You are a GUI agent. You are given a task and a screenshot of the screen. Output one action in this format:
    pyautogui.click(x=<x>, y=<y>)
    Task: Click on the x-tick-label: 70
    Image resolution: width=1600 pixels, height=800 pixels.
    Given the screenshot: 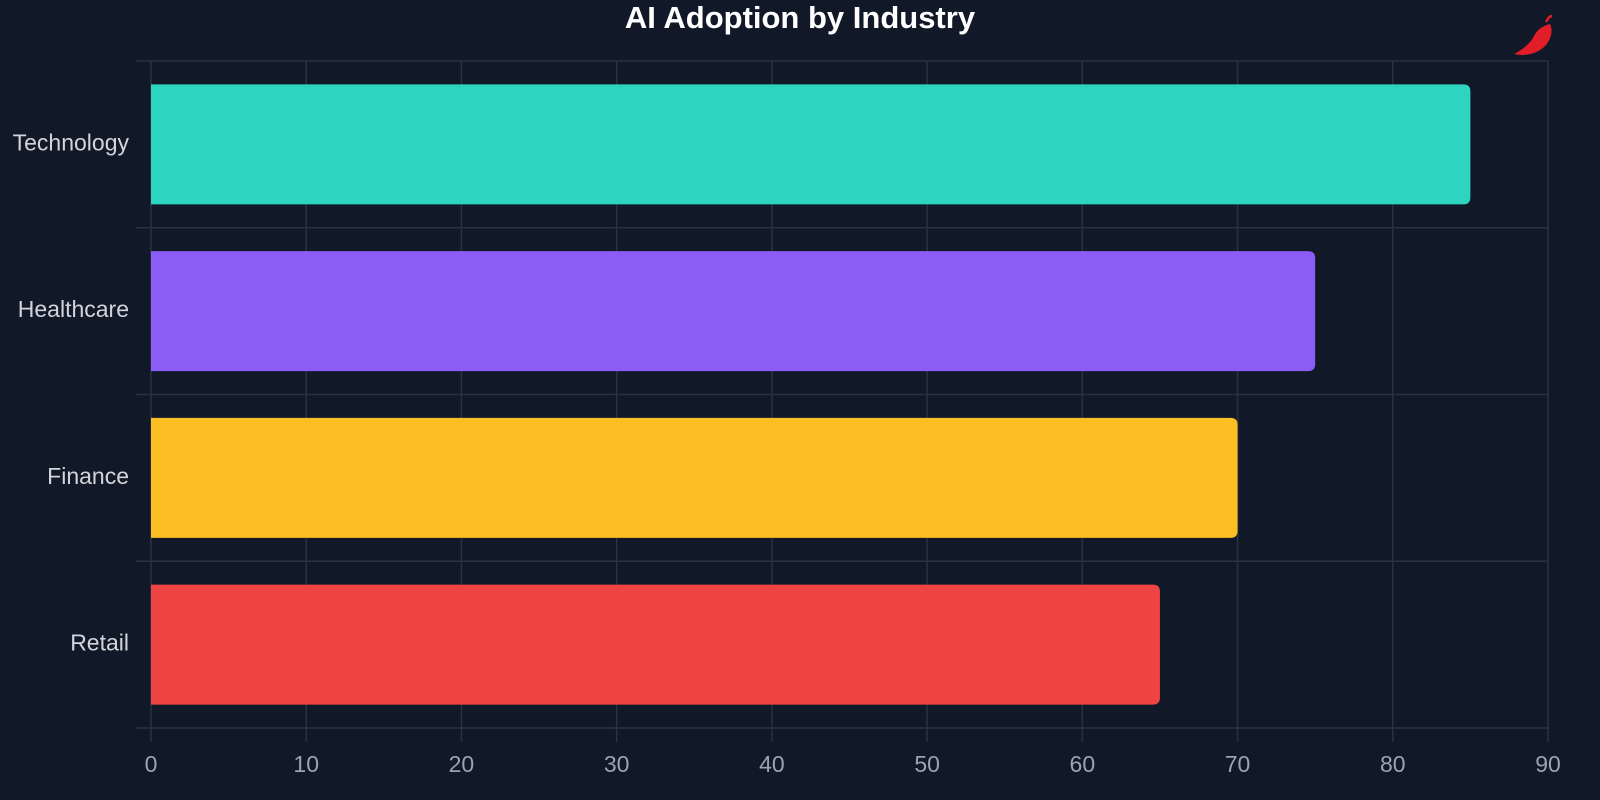 What is the action you would take?
    pyautogui.click(x=1238, y=764)
    